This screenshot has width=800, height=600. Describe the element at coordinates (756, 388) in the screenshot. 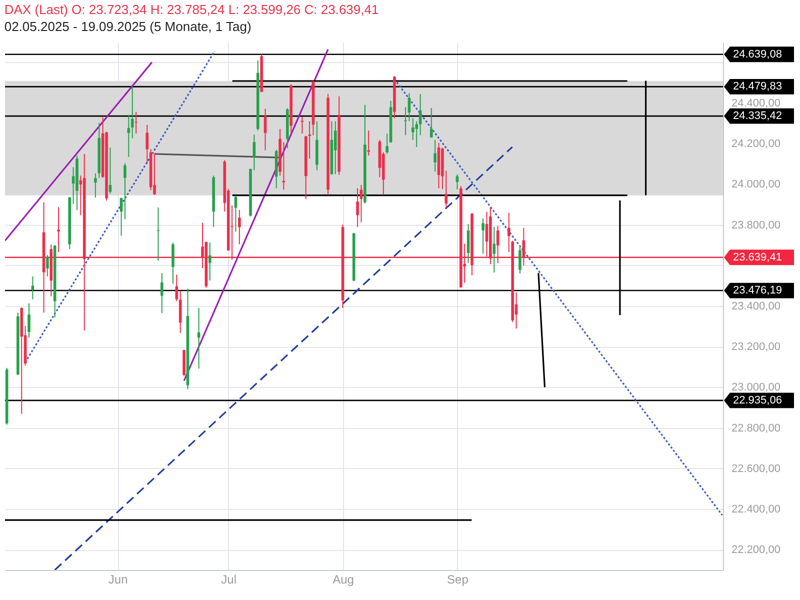

I see `y-tick-label: 23.000,00` at that location.